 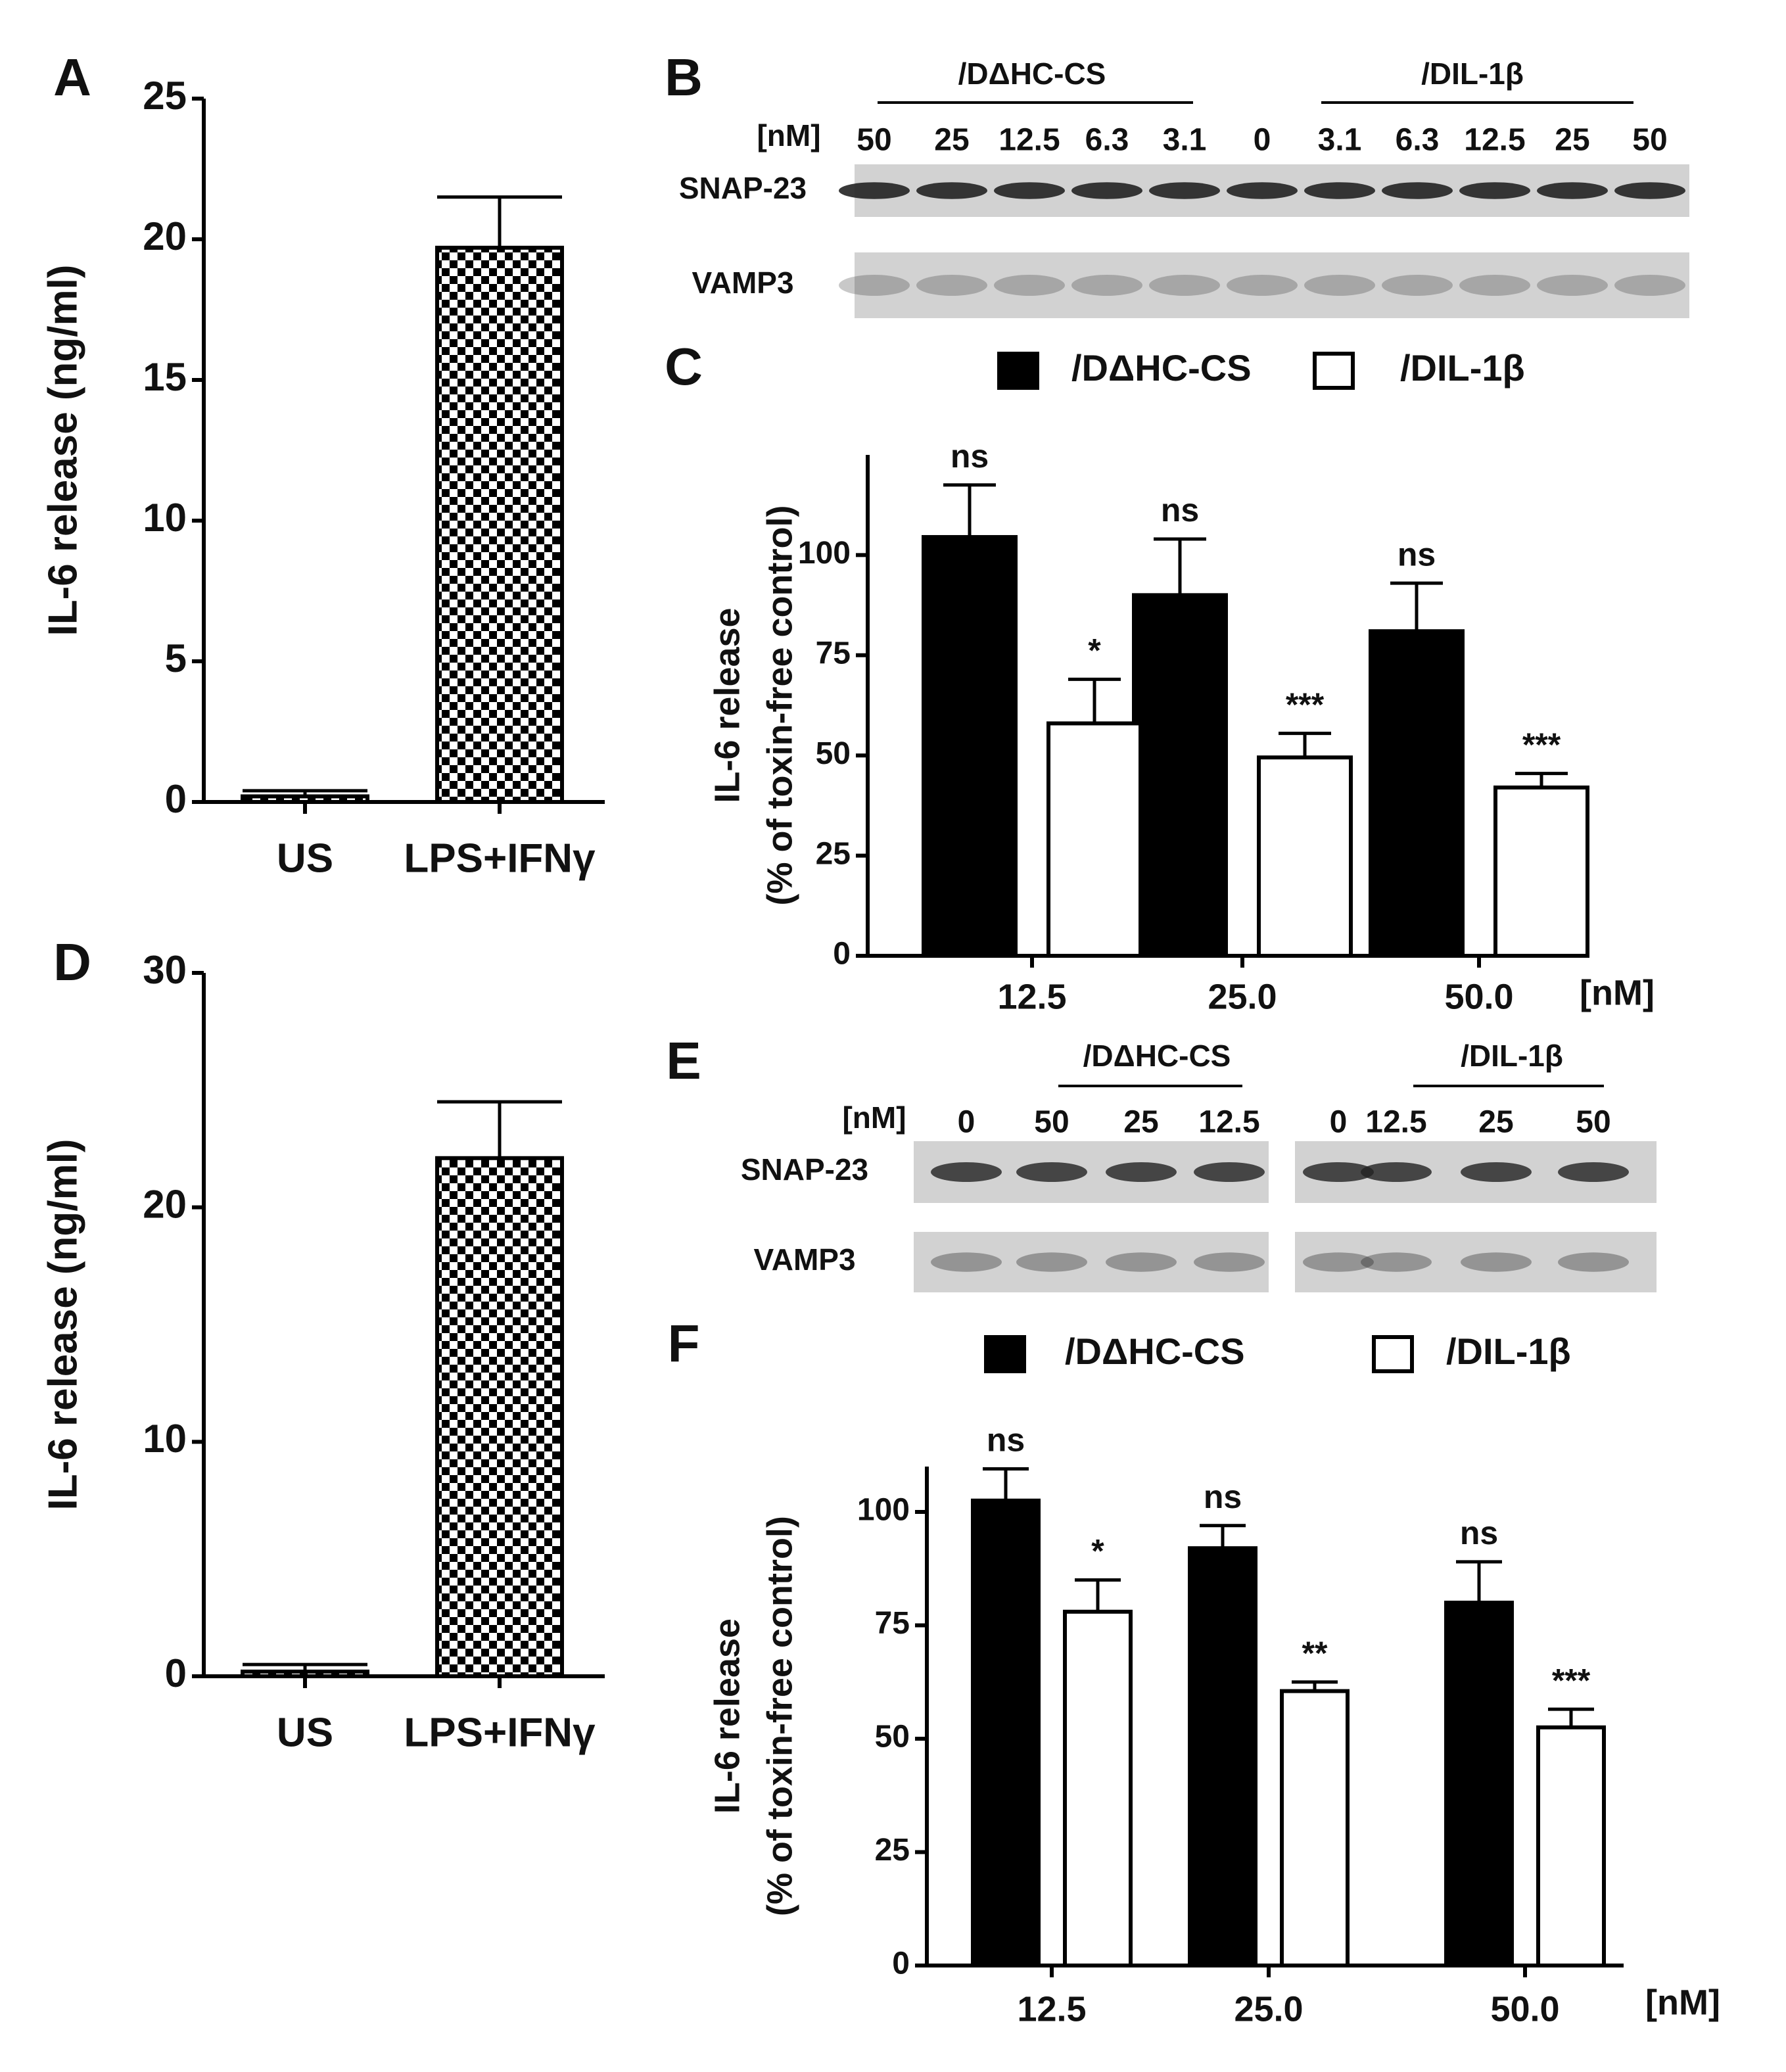 What do you see at coordinates (72, 962) in the screenshot?
I see `panel-label: D` at bounding box center [72, 962].